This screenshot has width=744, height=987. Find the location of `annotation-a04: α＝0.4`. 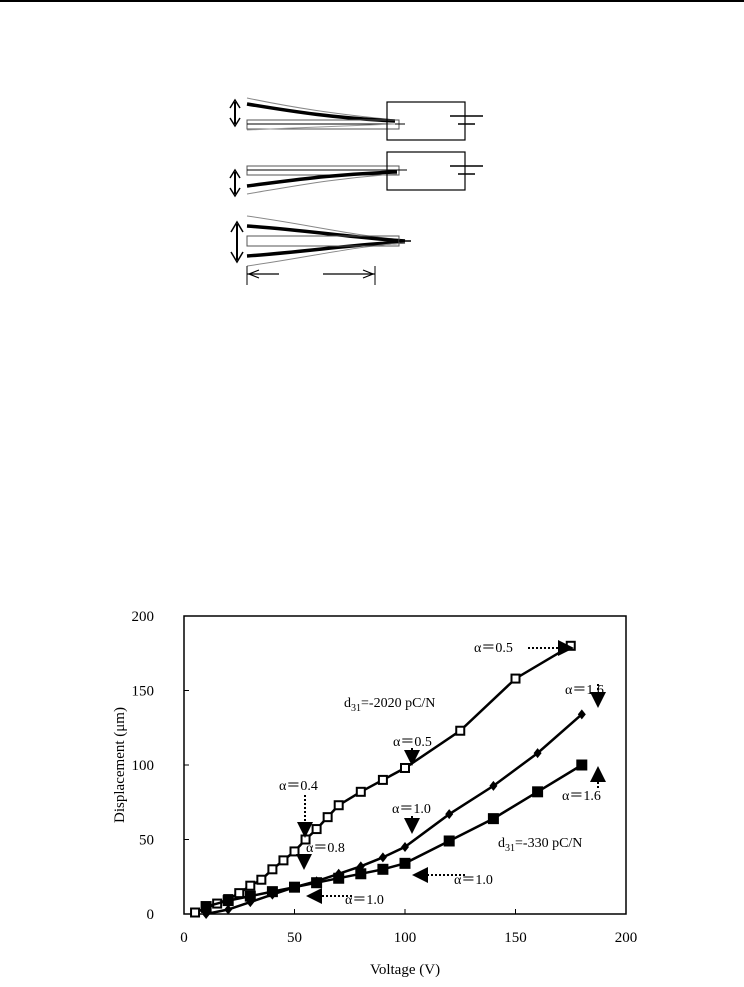

annotation-a04: α＝0.4 is located at coordinates (298, 786).